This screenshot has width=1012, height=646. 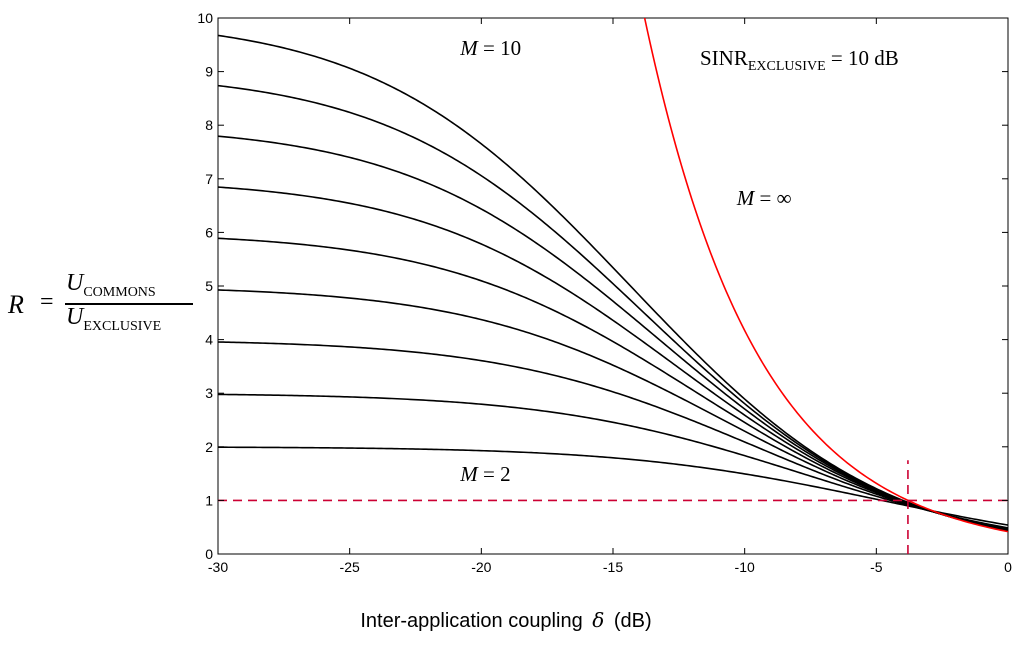 What do you see at coordinates (114, 319) in the screenshot?
I see `y-label-denominator: UEXCLUSIVE` at bounding box center [114, 319].